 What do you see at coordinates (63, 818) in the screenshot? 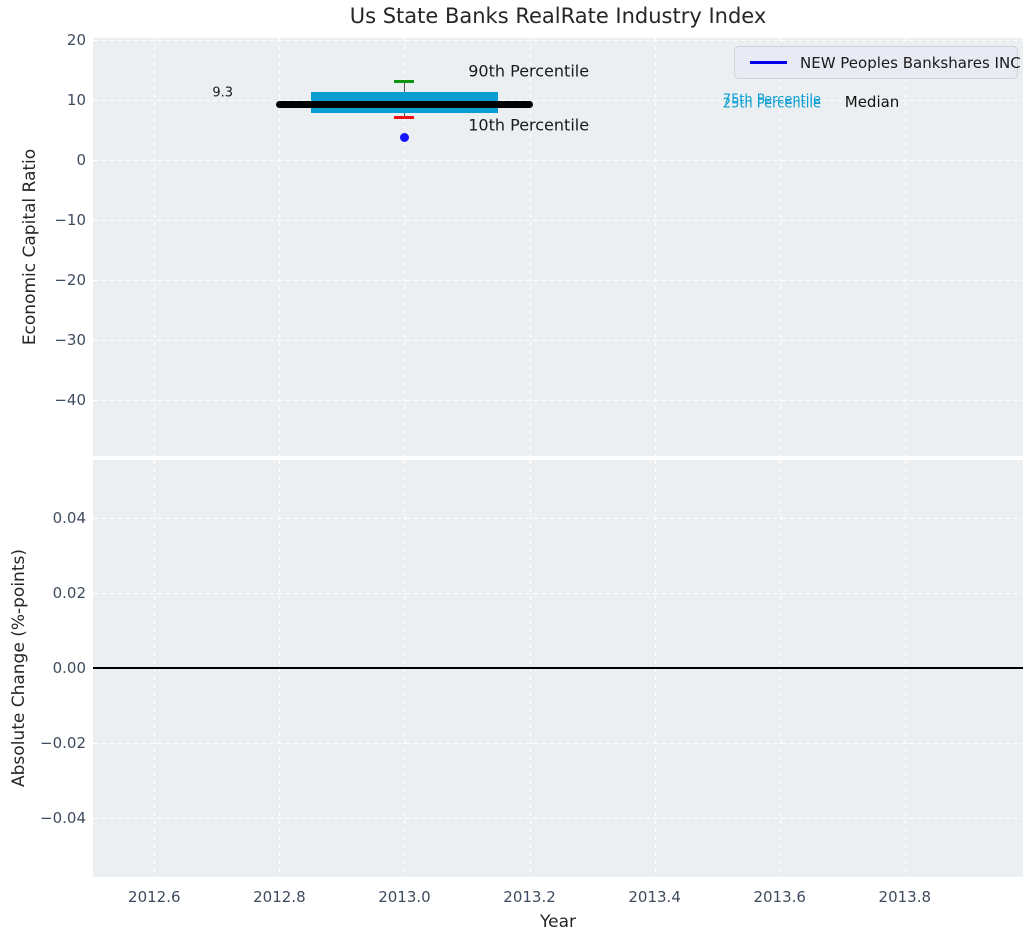
I see `y-tick-label: −0.04` at bounding box center [63, 818].